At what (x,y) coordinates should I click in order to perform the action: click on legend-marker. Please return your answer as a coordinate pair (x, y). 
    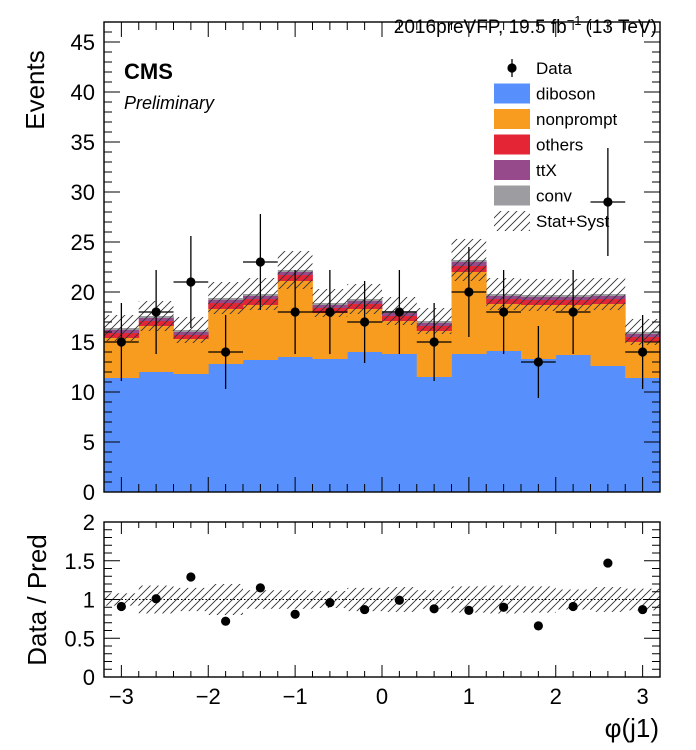
    Looking at the image, I should click on (512, 68).